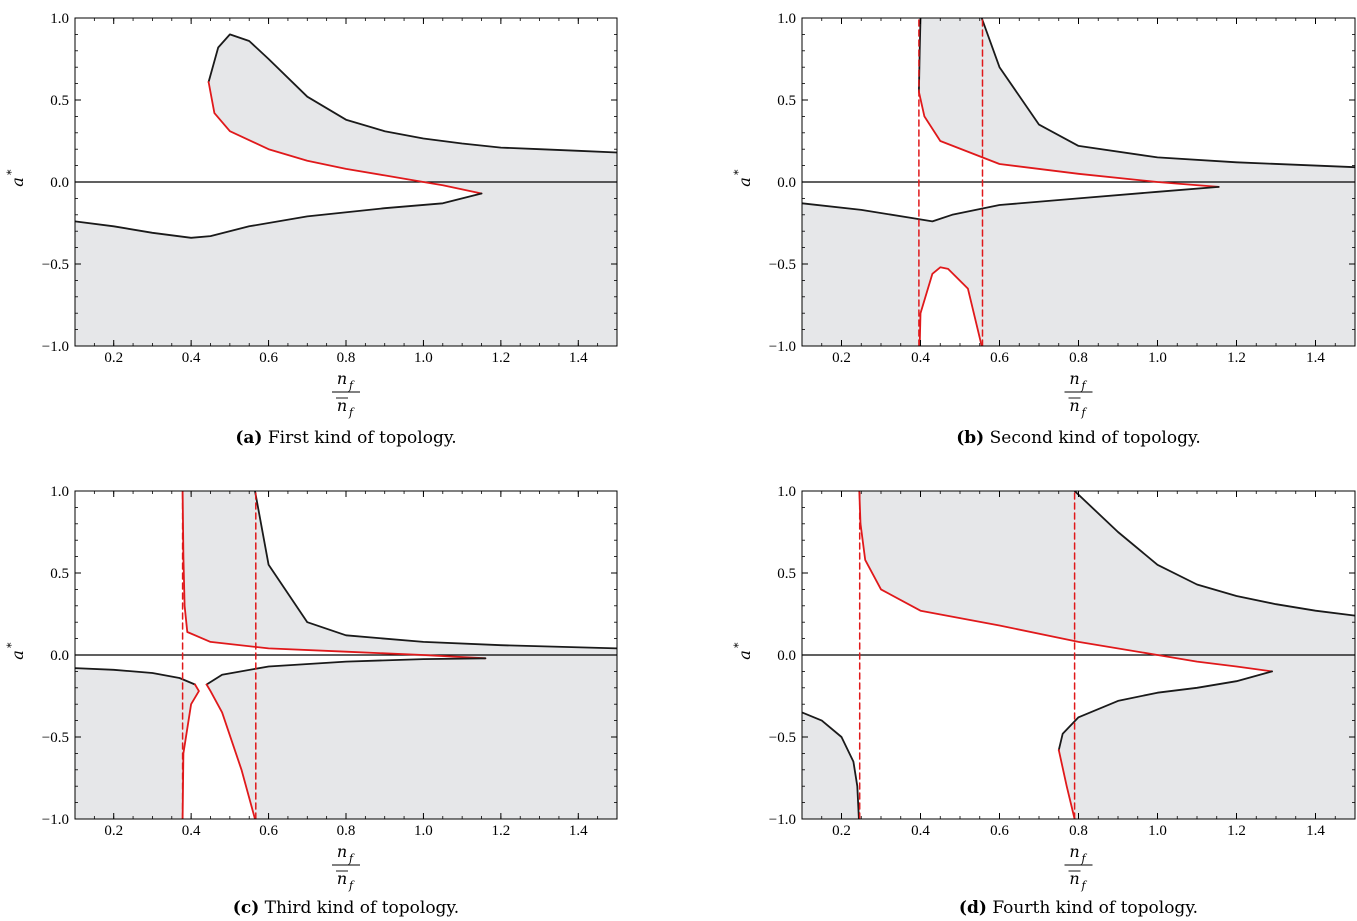 This screenshot has width=1357, height=921. Describe the element at coordinates (248, 438) in the screenshot. I see `caption-tag: (a)` at that location.